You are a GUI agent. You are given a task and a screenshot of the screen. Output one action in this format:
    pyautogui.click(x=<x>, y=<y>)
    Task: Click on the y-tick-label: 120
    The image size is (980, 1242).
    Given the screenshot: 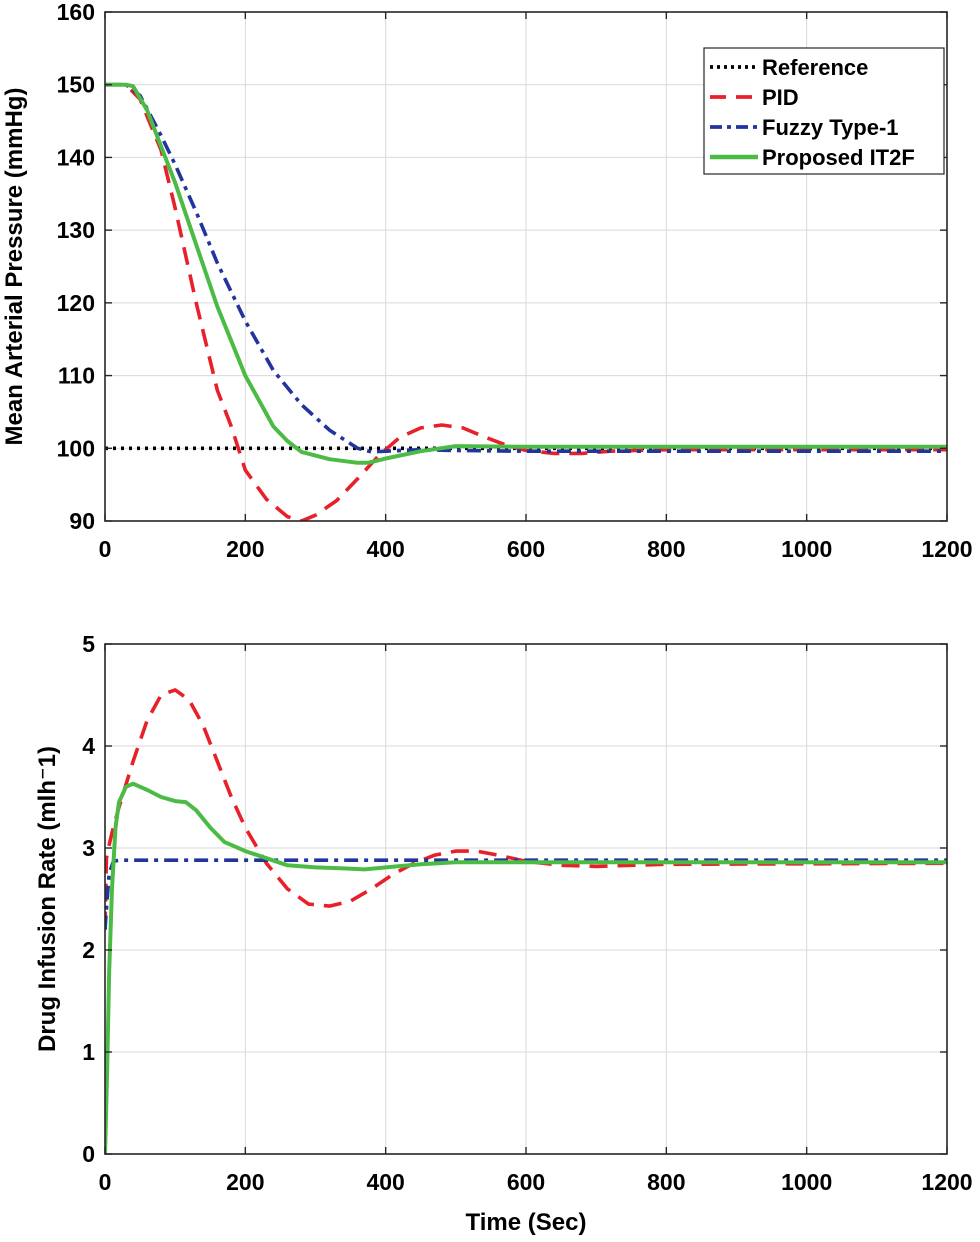 What is the action you would take?
    pyautogui.click(x=76, y=303)
    